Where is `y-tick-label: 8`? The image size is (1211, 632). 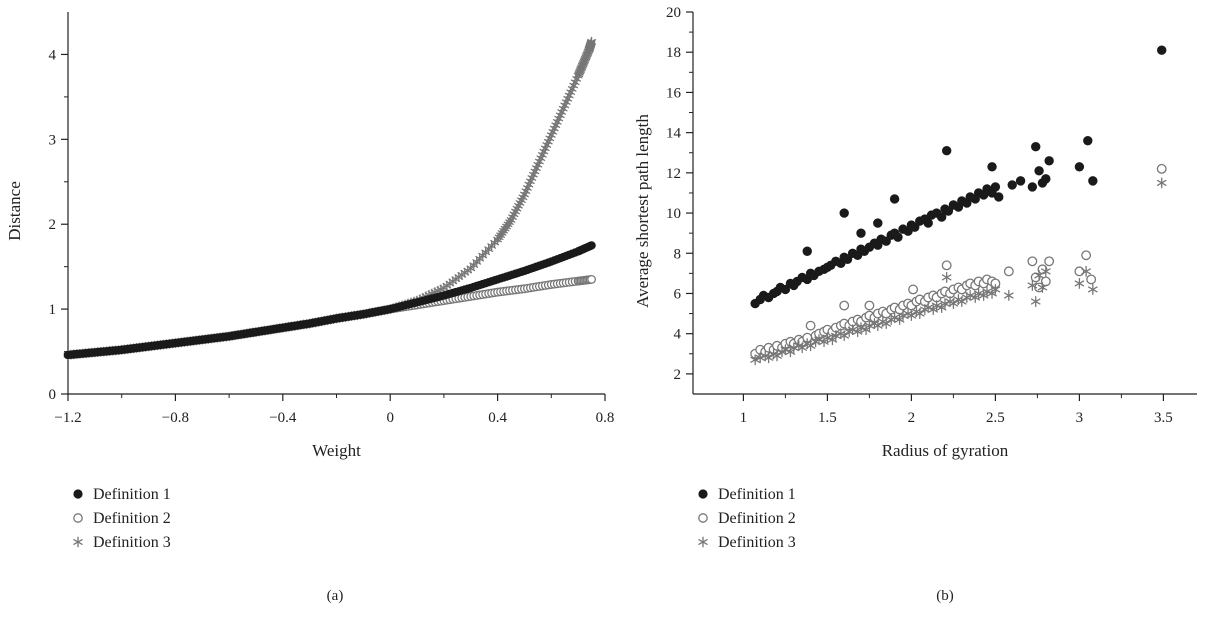
y-tick-label: 8 is located at coordinates (678, 254).